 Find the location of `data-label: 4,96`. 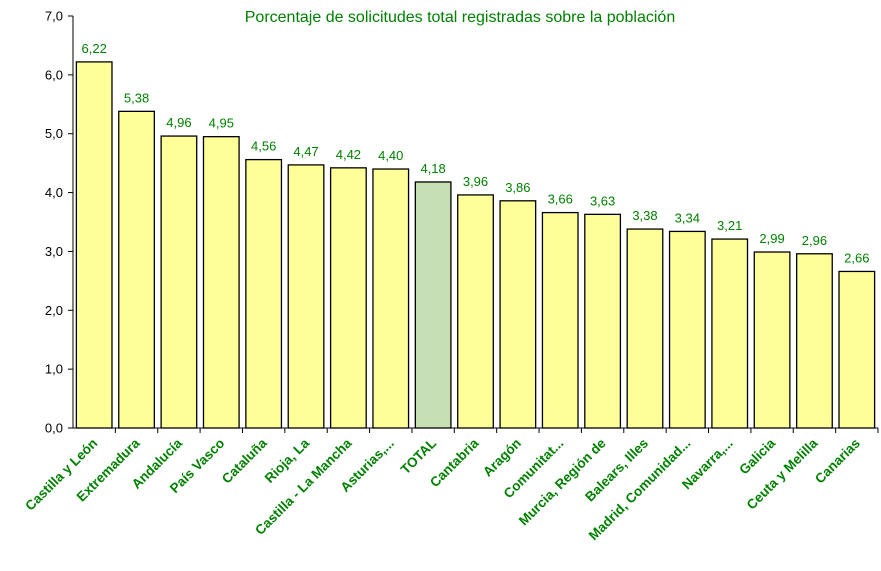

data-label: 4,96 is located at coordinates (178, 122).